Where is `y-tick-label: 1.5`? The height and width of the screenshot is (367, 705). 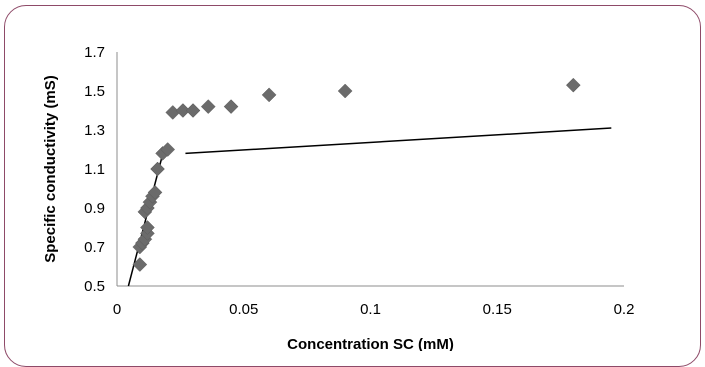 y-tick-label: 1.5 is located at coordinates (94, 91).